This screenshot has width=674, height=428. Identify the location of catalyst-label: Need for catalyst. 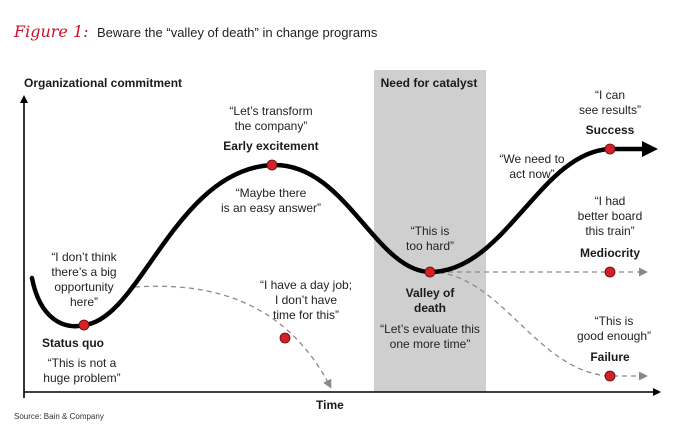
(429, 83).